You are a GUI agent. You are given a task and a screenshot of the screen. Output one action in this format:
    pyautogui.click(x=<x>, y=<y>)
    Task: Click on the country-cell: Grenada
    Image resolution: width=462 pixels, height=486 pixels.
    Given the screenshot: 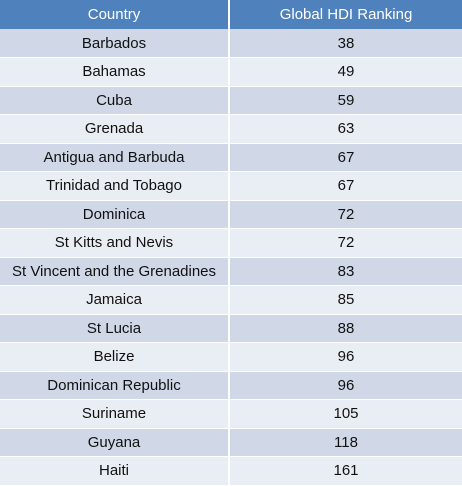 What is the action you would take?
    pyautogui.click(x=115, y=129)
    